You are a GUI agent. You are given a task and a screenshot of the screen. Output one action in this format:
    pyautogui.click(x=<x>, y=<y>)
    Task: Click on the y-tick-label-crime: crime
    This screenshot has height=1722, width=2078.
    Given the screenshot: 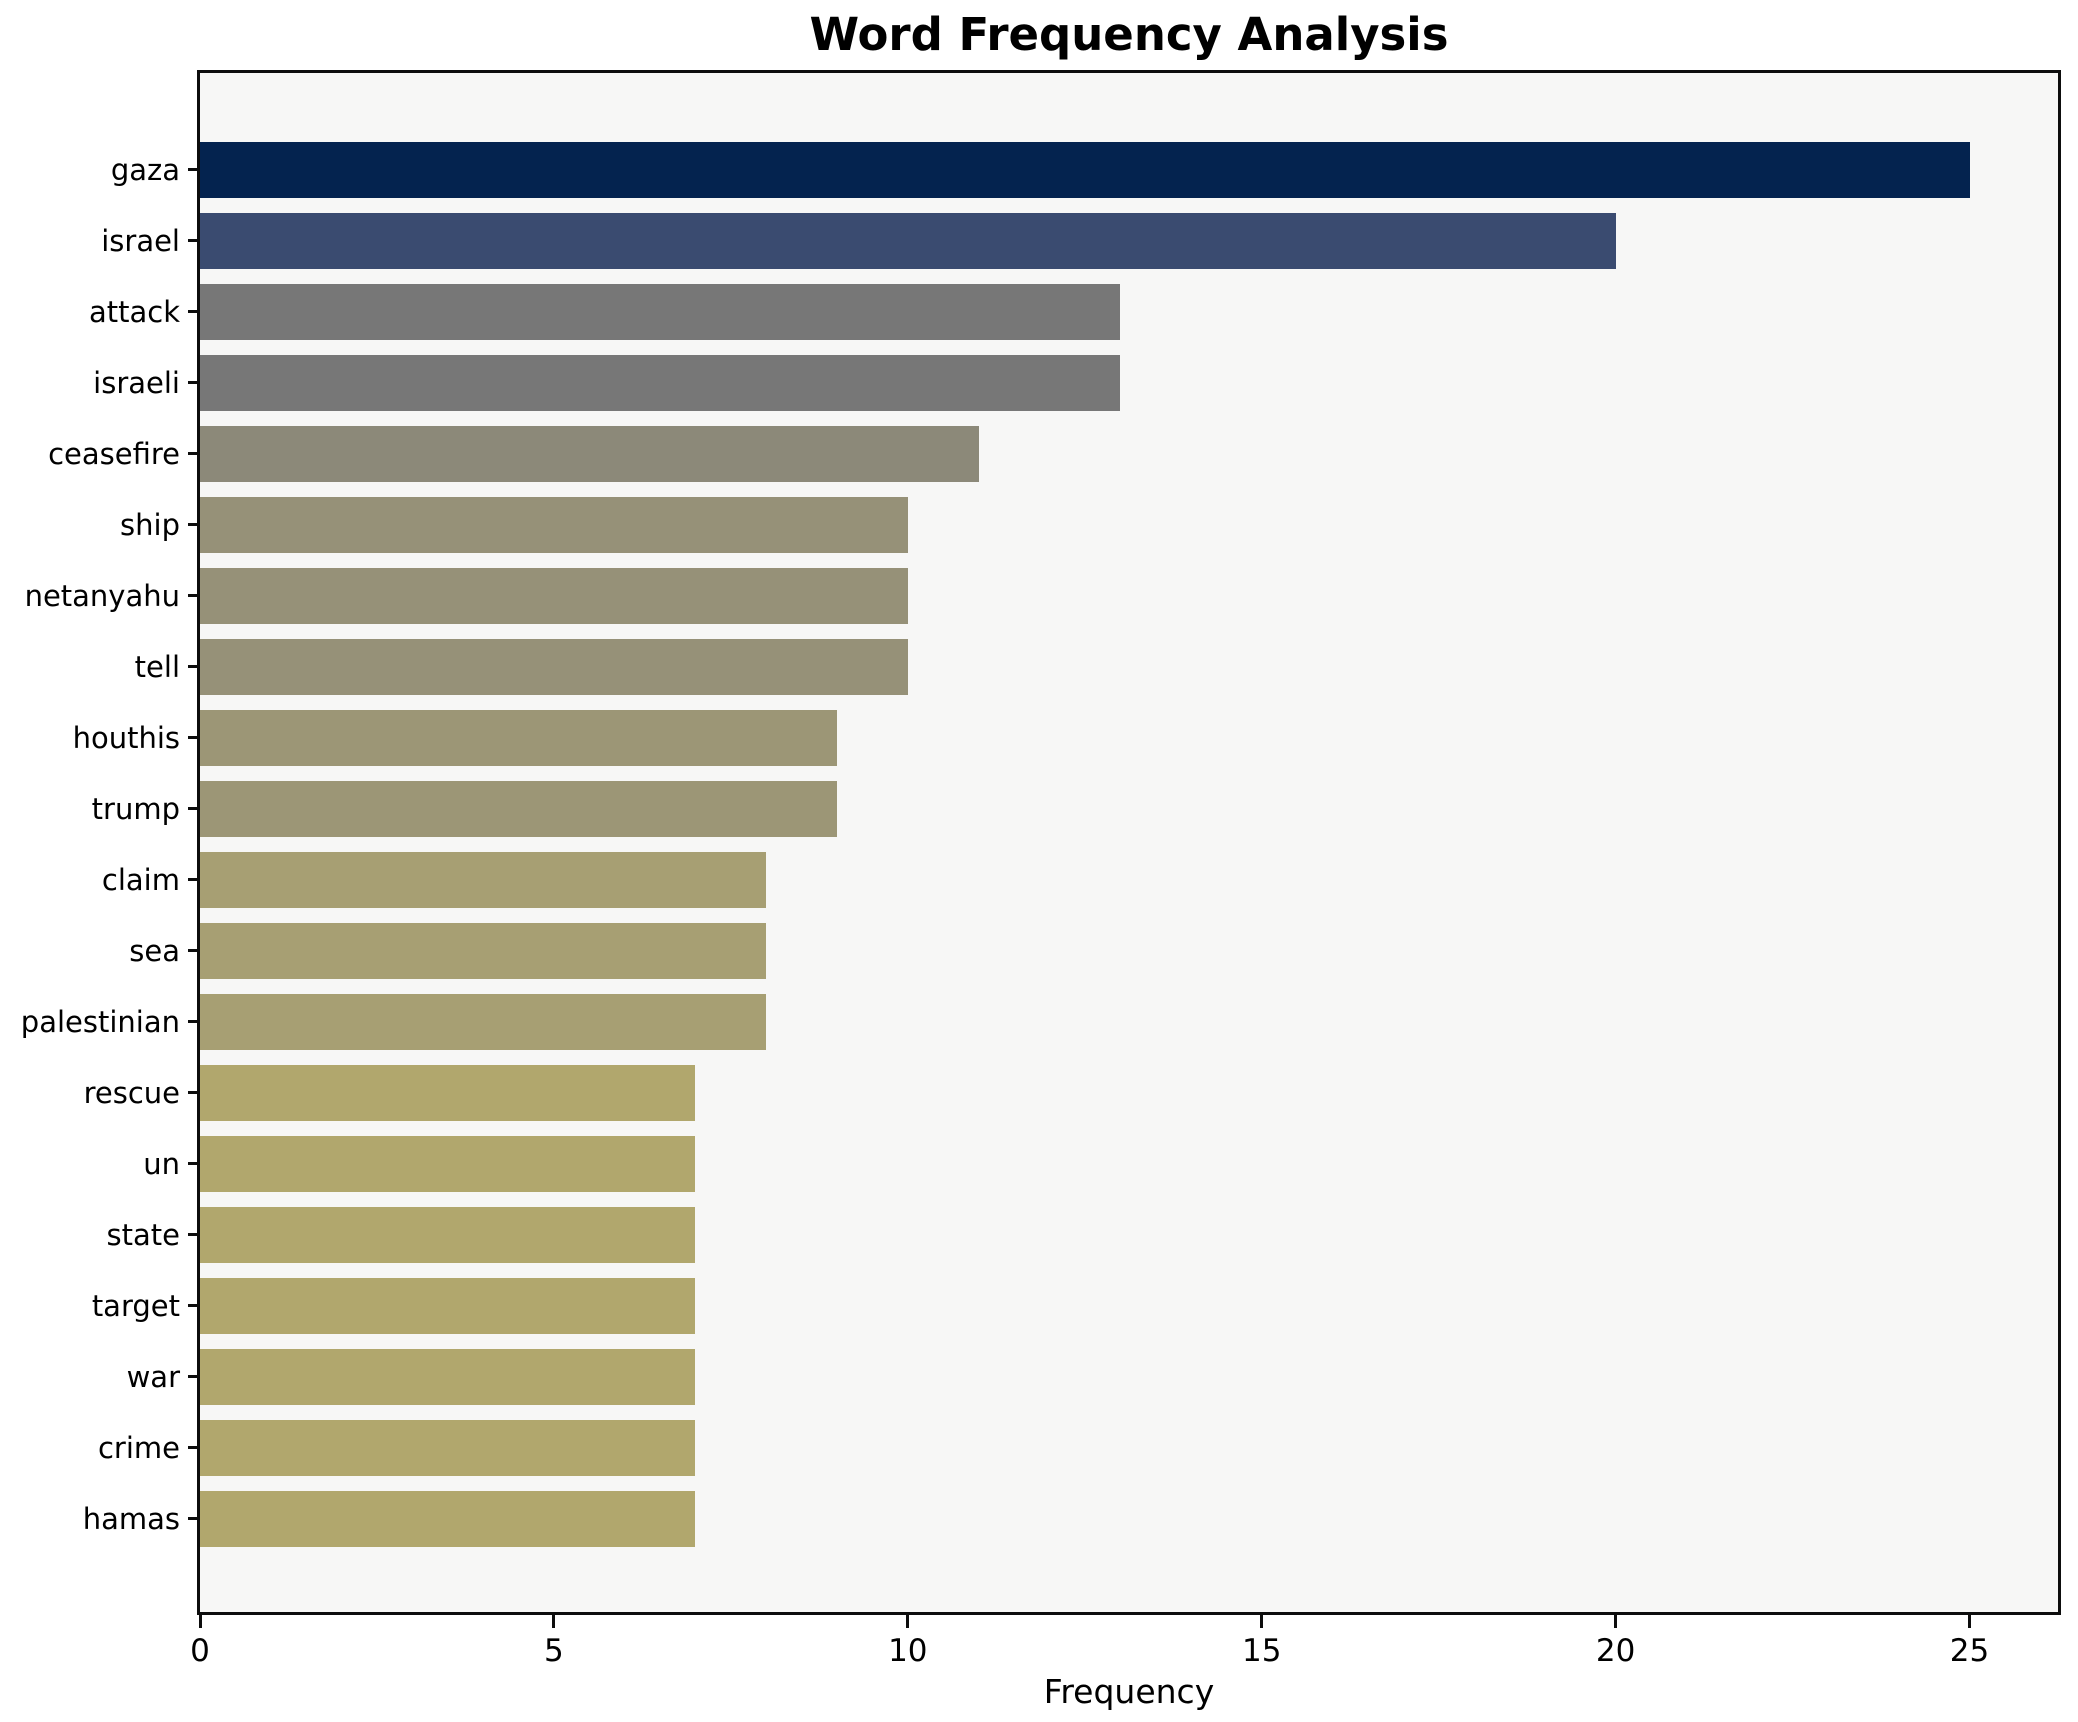 What is the action you would take?
    pyautogui.click(x=138, y=1447)
    